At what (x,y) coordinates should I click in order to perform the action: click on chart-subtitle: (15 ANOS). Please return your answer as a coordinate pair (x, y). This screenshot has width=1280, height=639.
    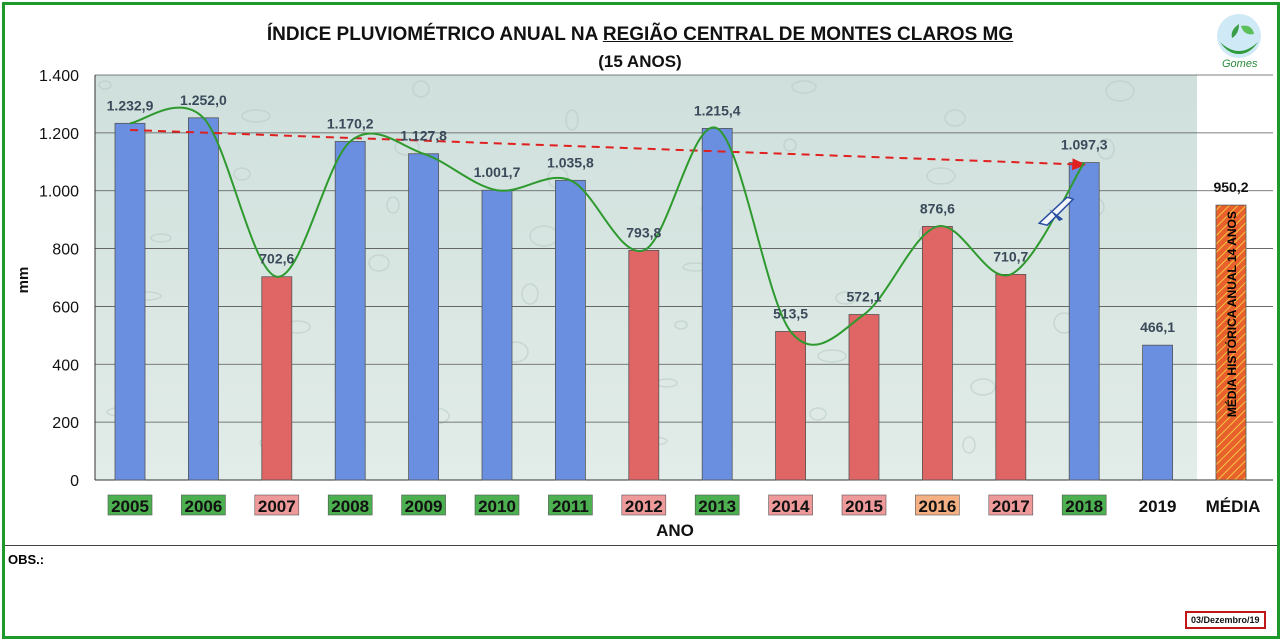
    Looking at the image, I should click on (640, 61).